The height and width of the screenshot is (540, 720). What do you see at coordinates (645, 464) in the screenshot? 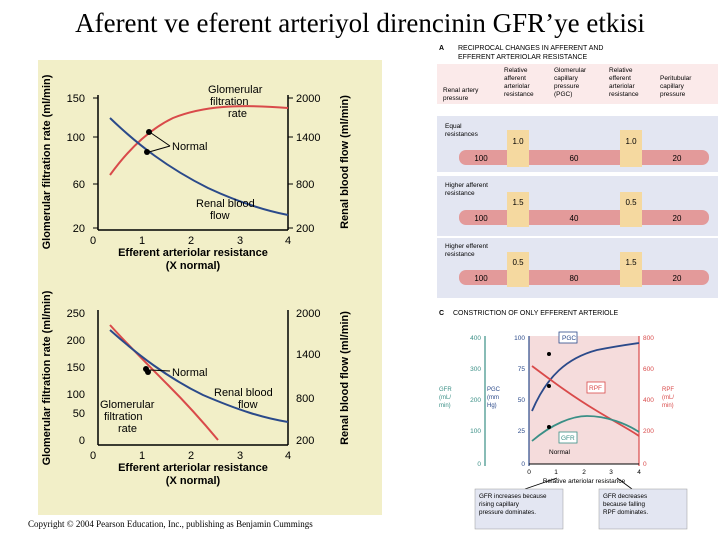
I see `c-rpf-tick-4: 0` at bounding box center [645, 464].